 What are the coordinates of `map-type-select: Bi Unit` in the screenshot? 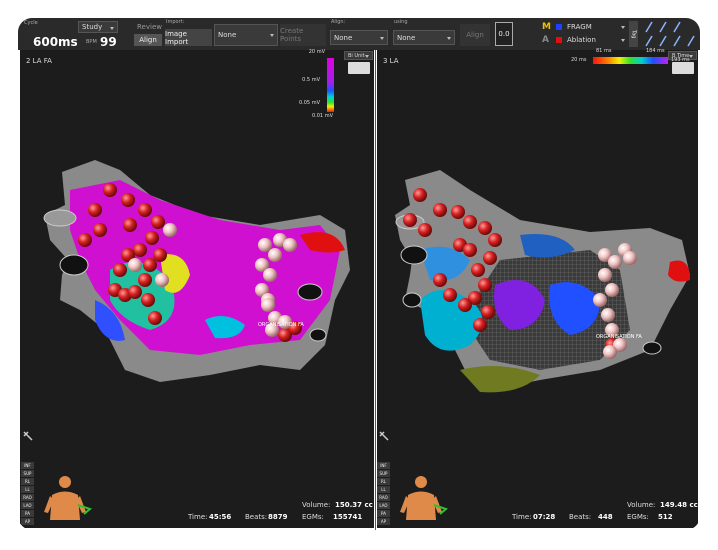 It's located at (358, 55).